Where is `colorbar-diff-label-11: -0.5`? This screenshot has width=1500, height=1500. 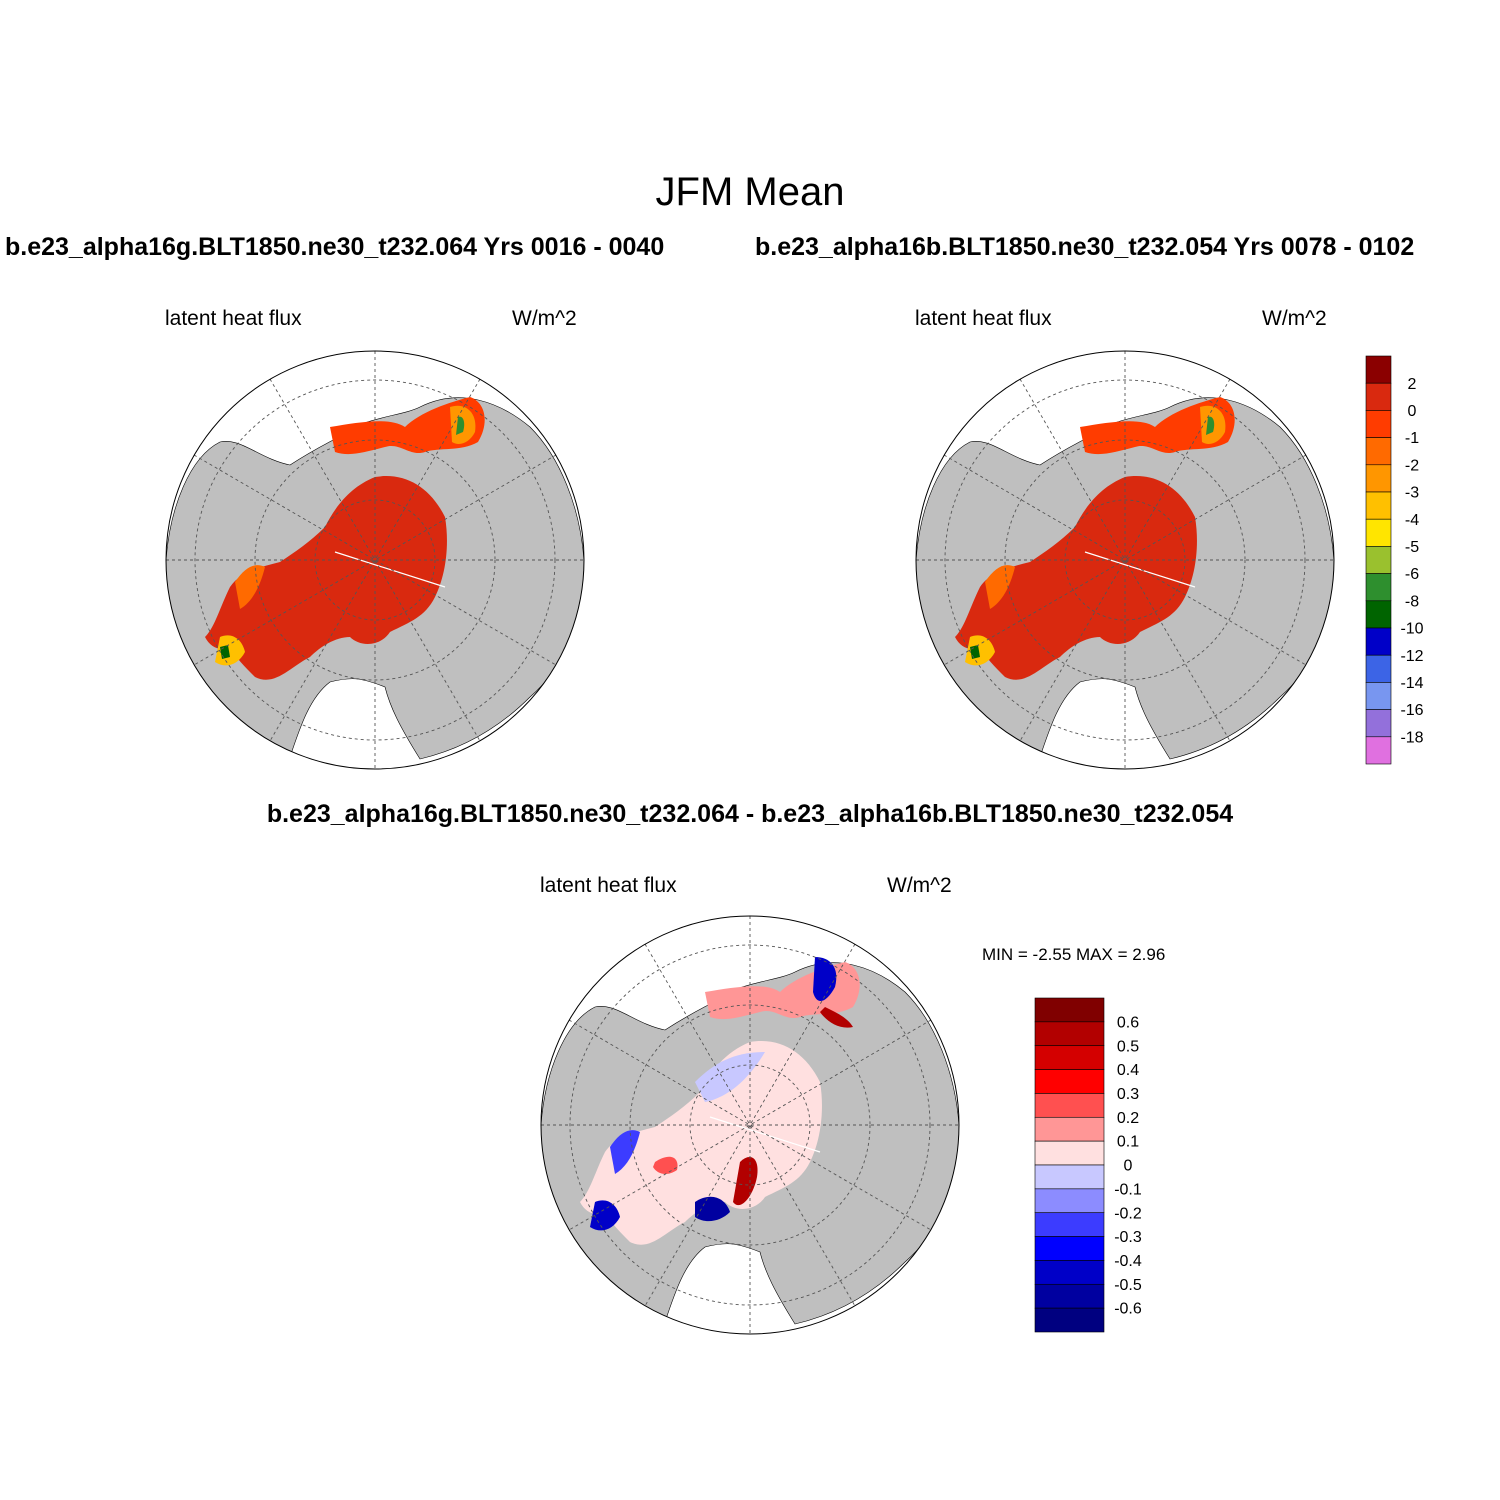
colorbar-diff-label-11: -0.5 is located at coordinates (1128, 1285).